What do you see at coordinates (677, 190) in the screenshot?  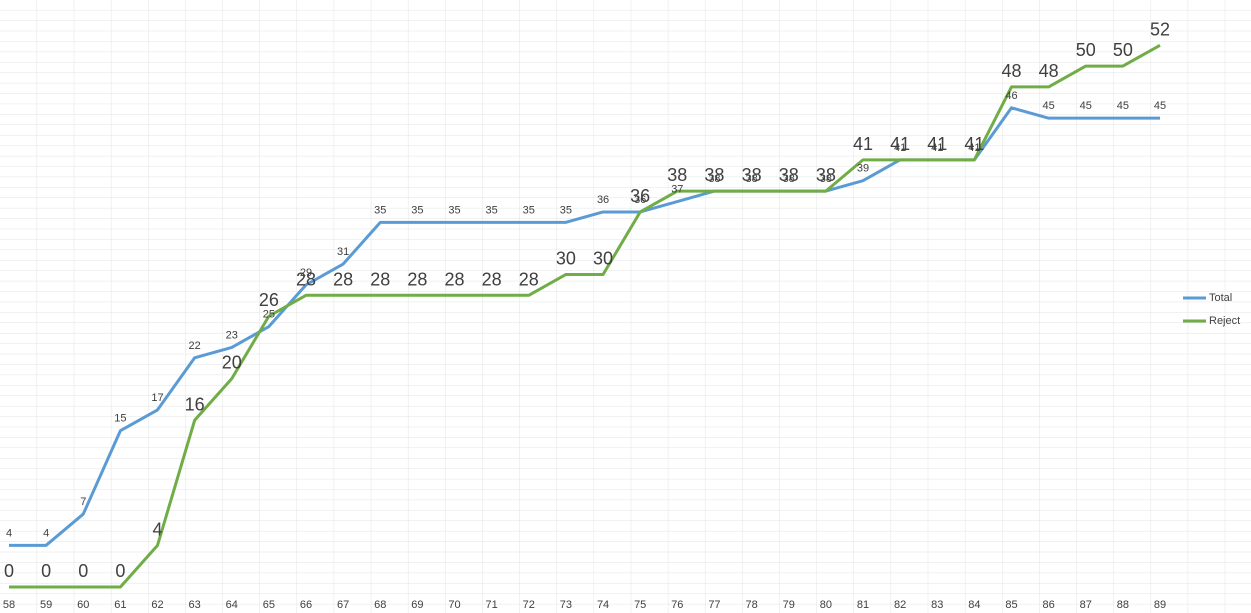 I see `data-label: 37` at bounding box center [677, 190].